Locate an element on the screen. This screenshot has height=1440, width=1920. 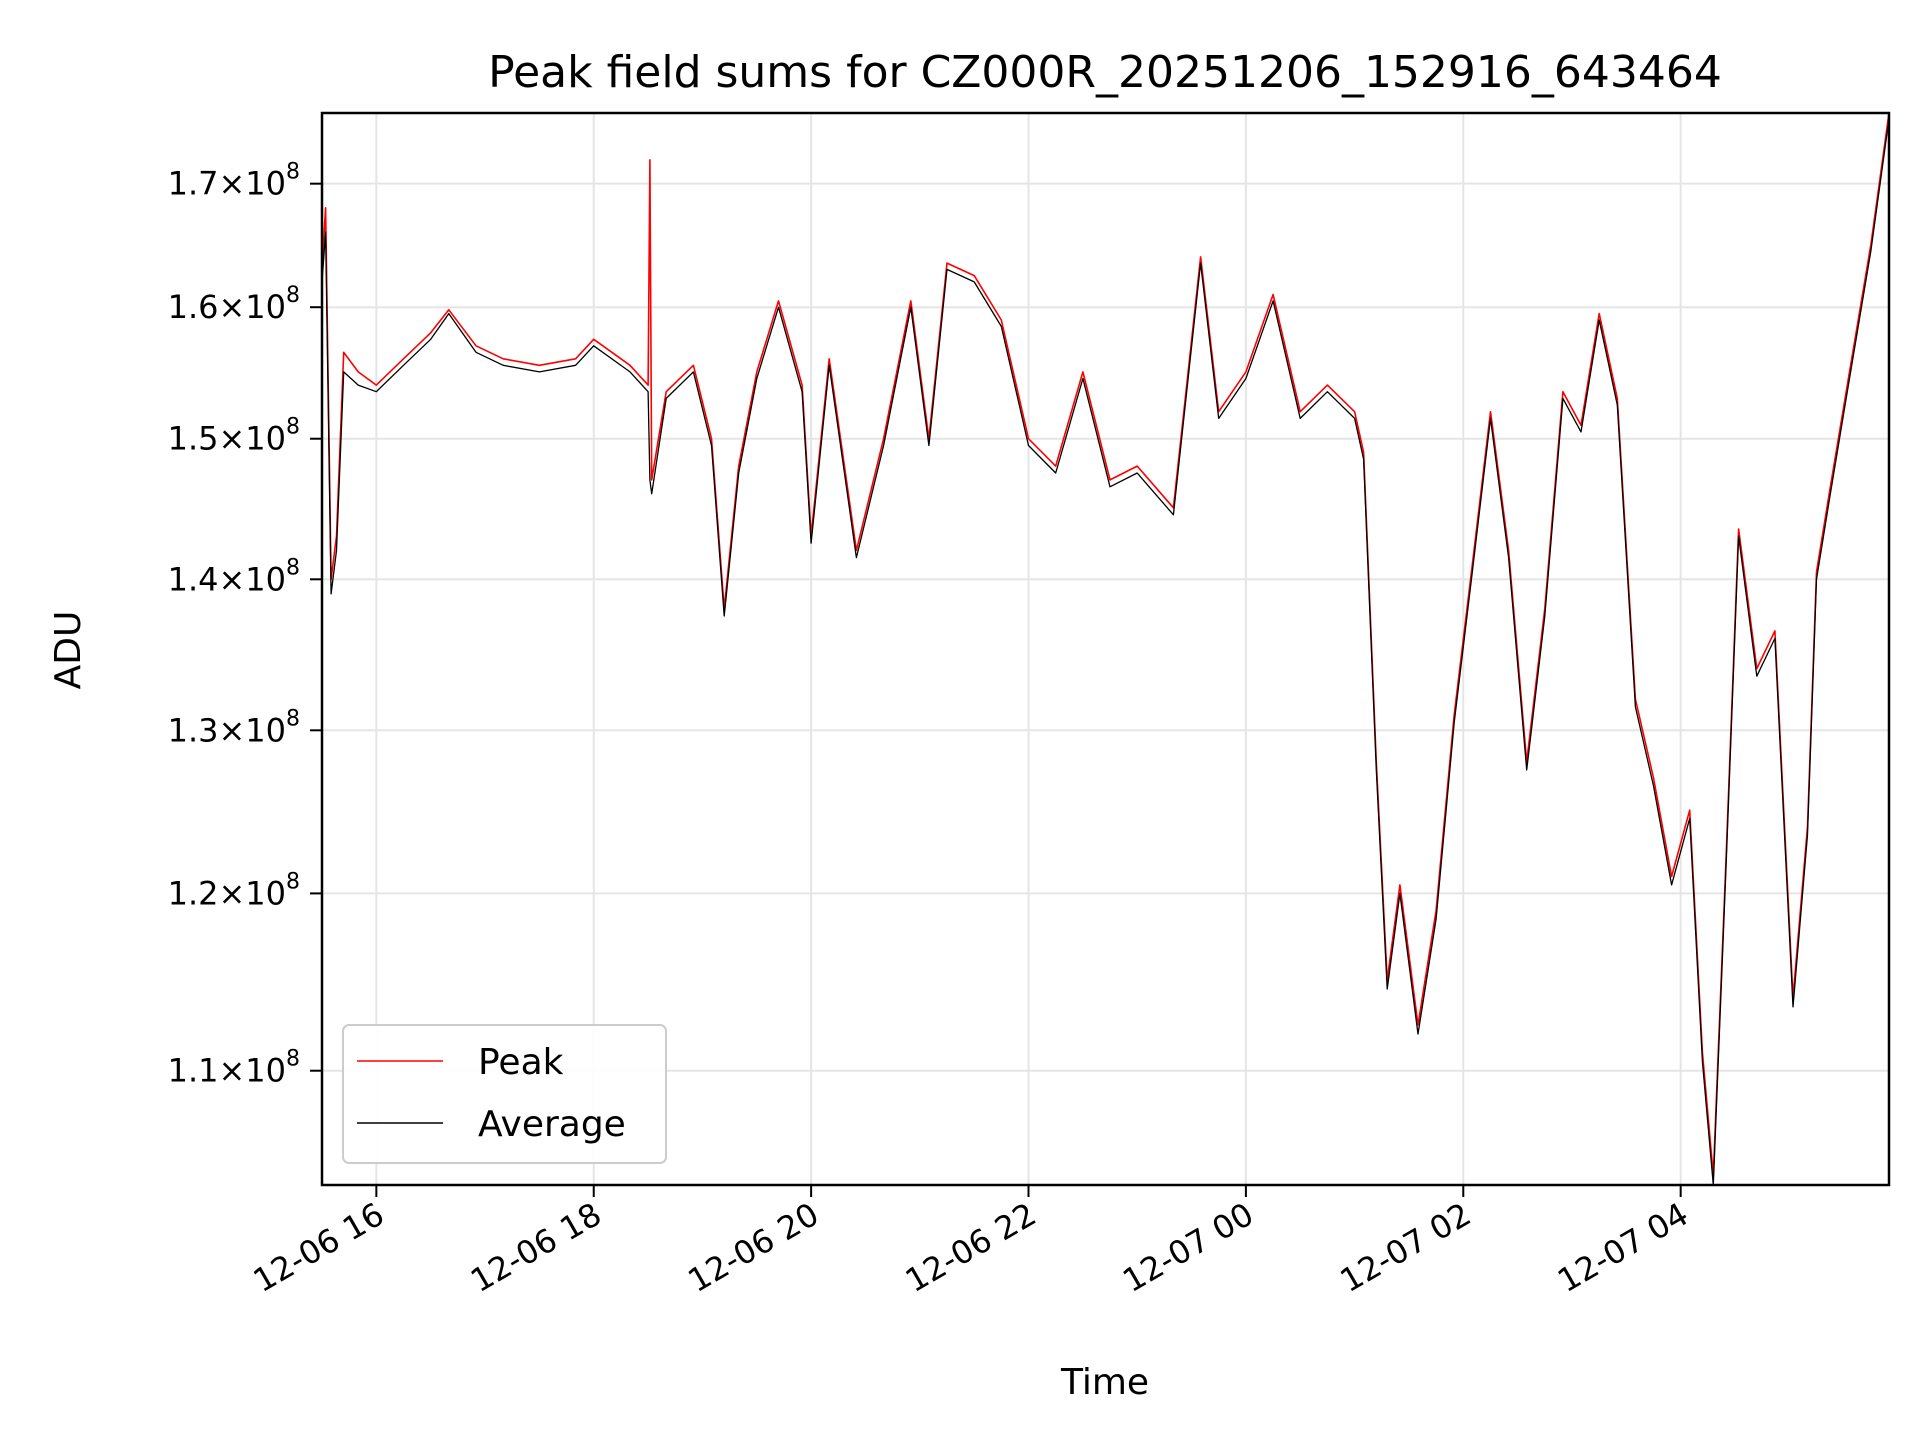
x-tick-label-5: 12-07 02 is located at coordinates (1406, 1247).